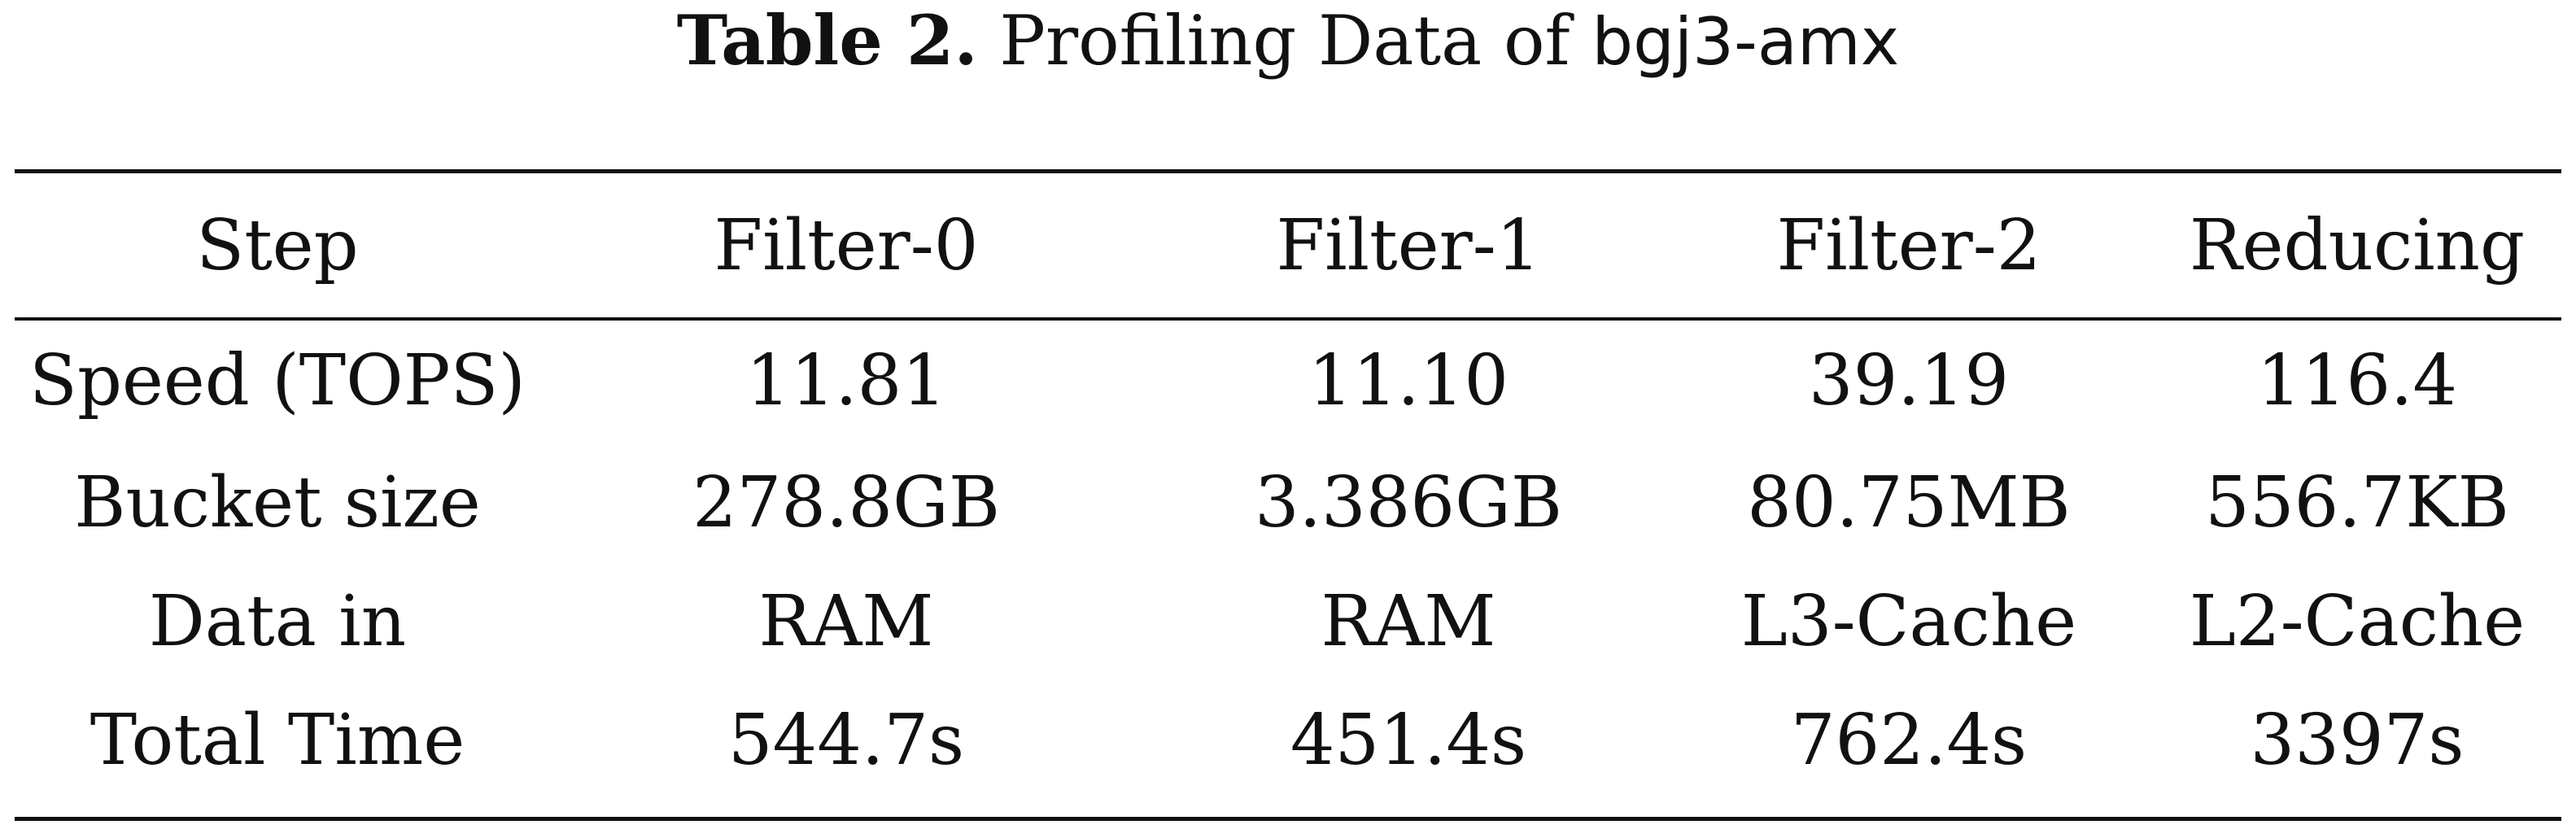 The width and height of the screenshot is (2576, 838). What do you see at coordinates (846, 245) in the screenshot?
I see `header-cell: Filter-0` at bounding box center [846, 245].